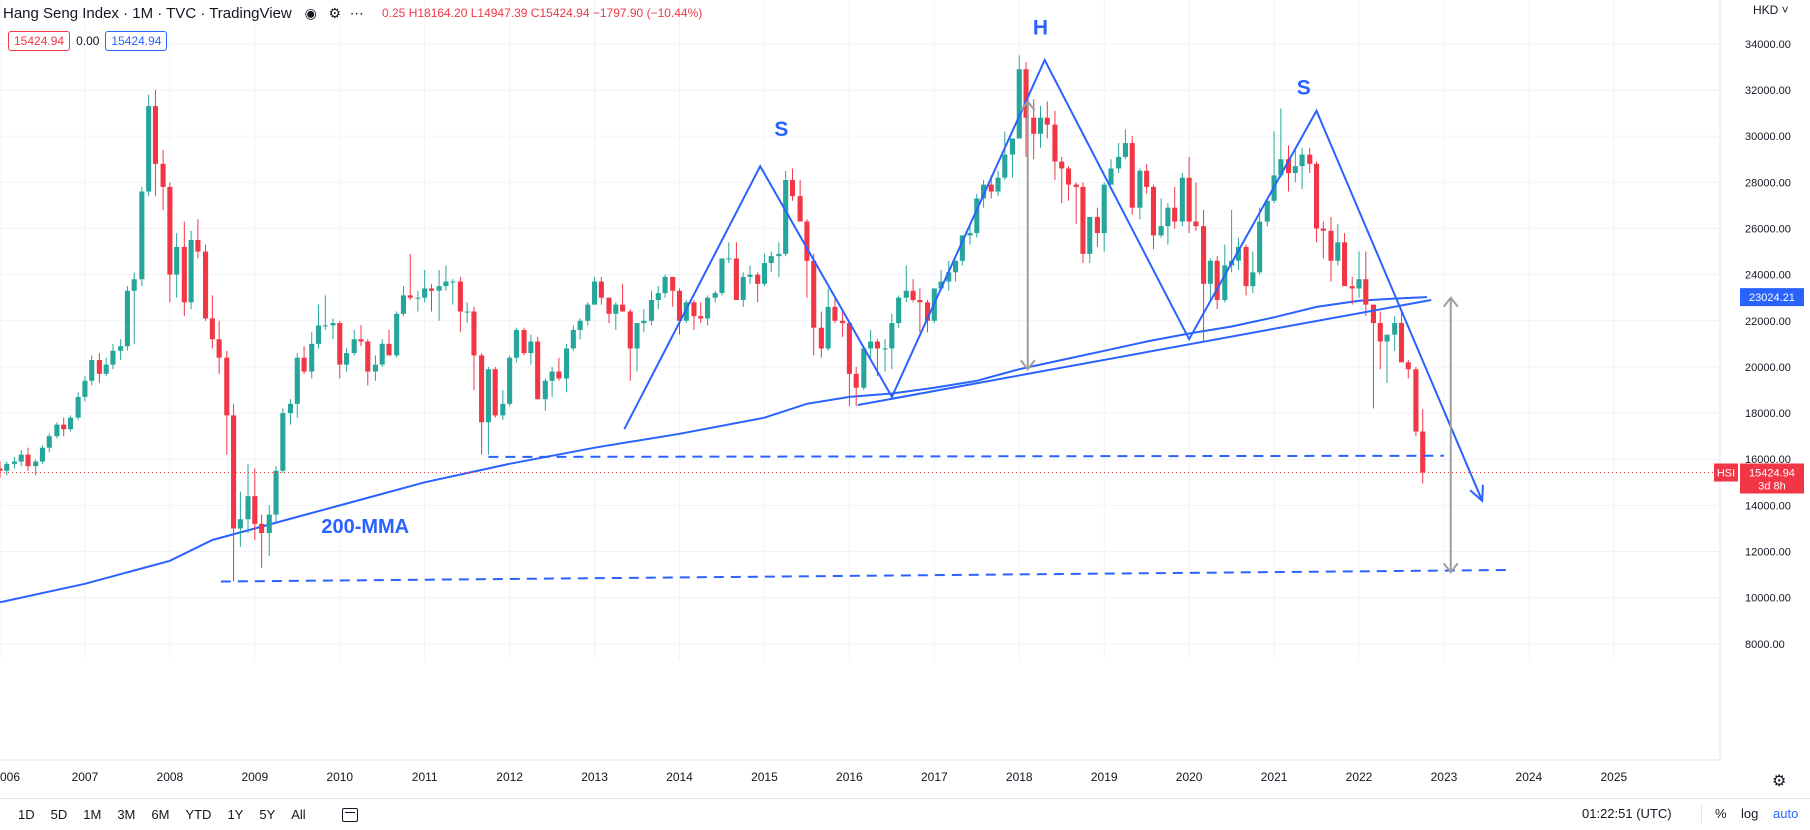 The image size is (1810, 830). What do you see at coordinates (781, 129) in the screenshot?
I see `annotation-label: S` at bounding box center [781, 129].